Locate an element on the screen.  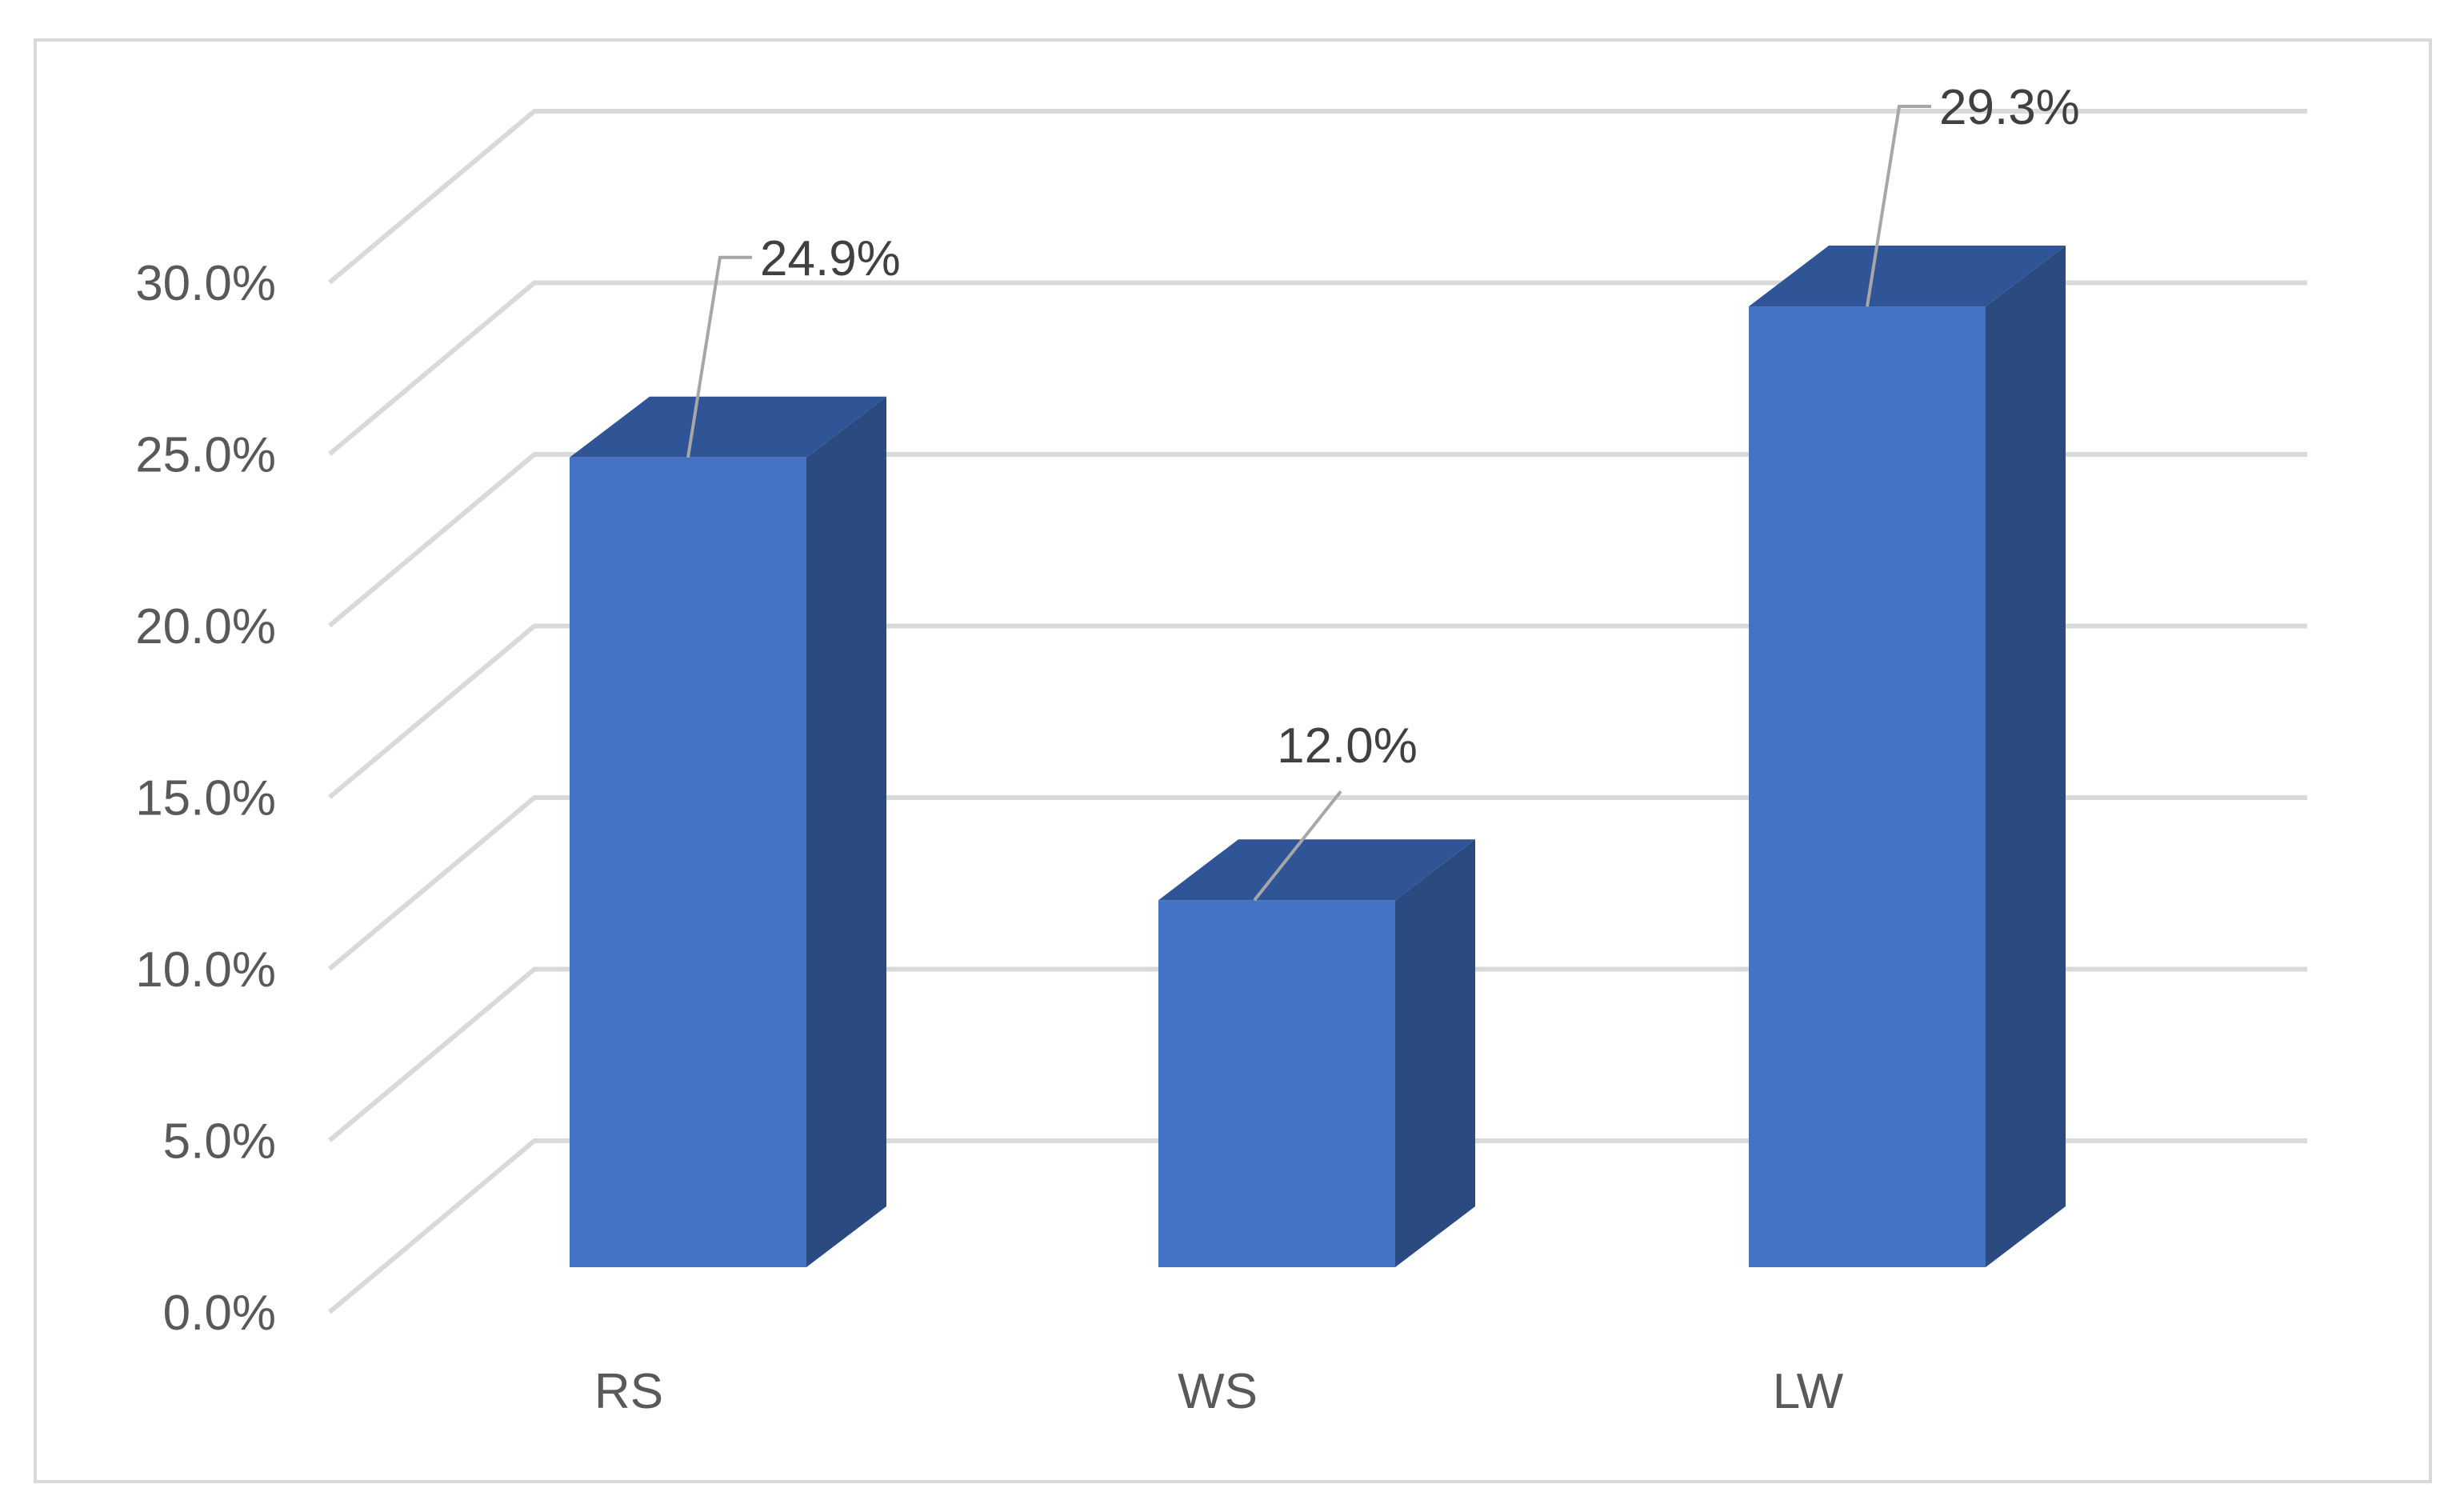
bar-ws is located at coordinates (1316, 1053).